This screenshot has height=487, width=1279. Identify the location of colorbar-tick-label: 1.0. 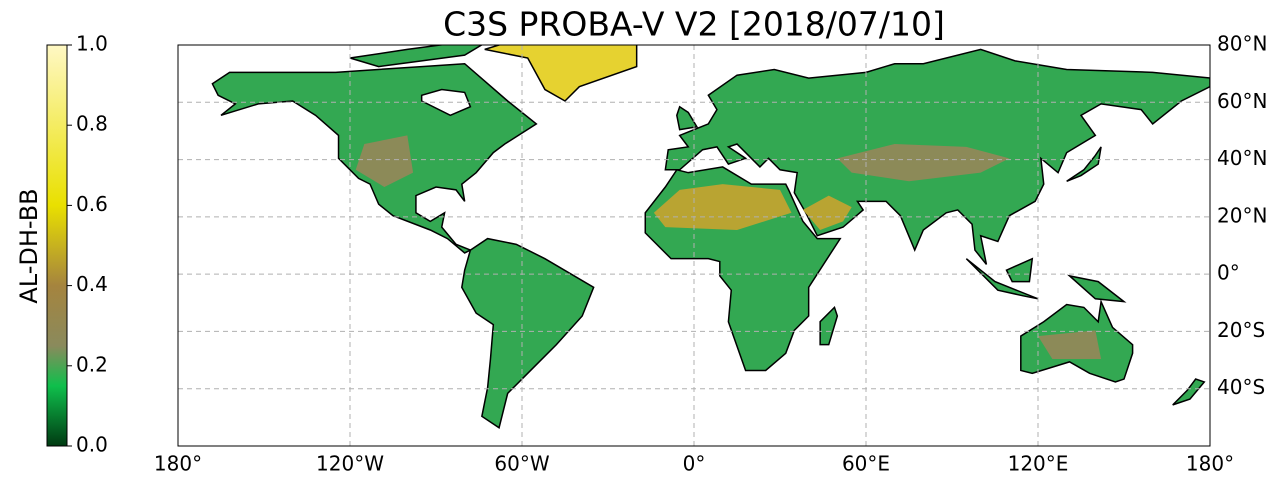
(92, 44).